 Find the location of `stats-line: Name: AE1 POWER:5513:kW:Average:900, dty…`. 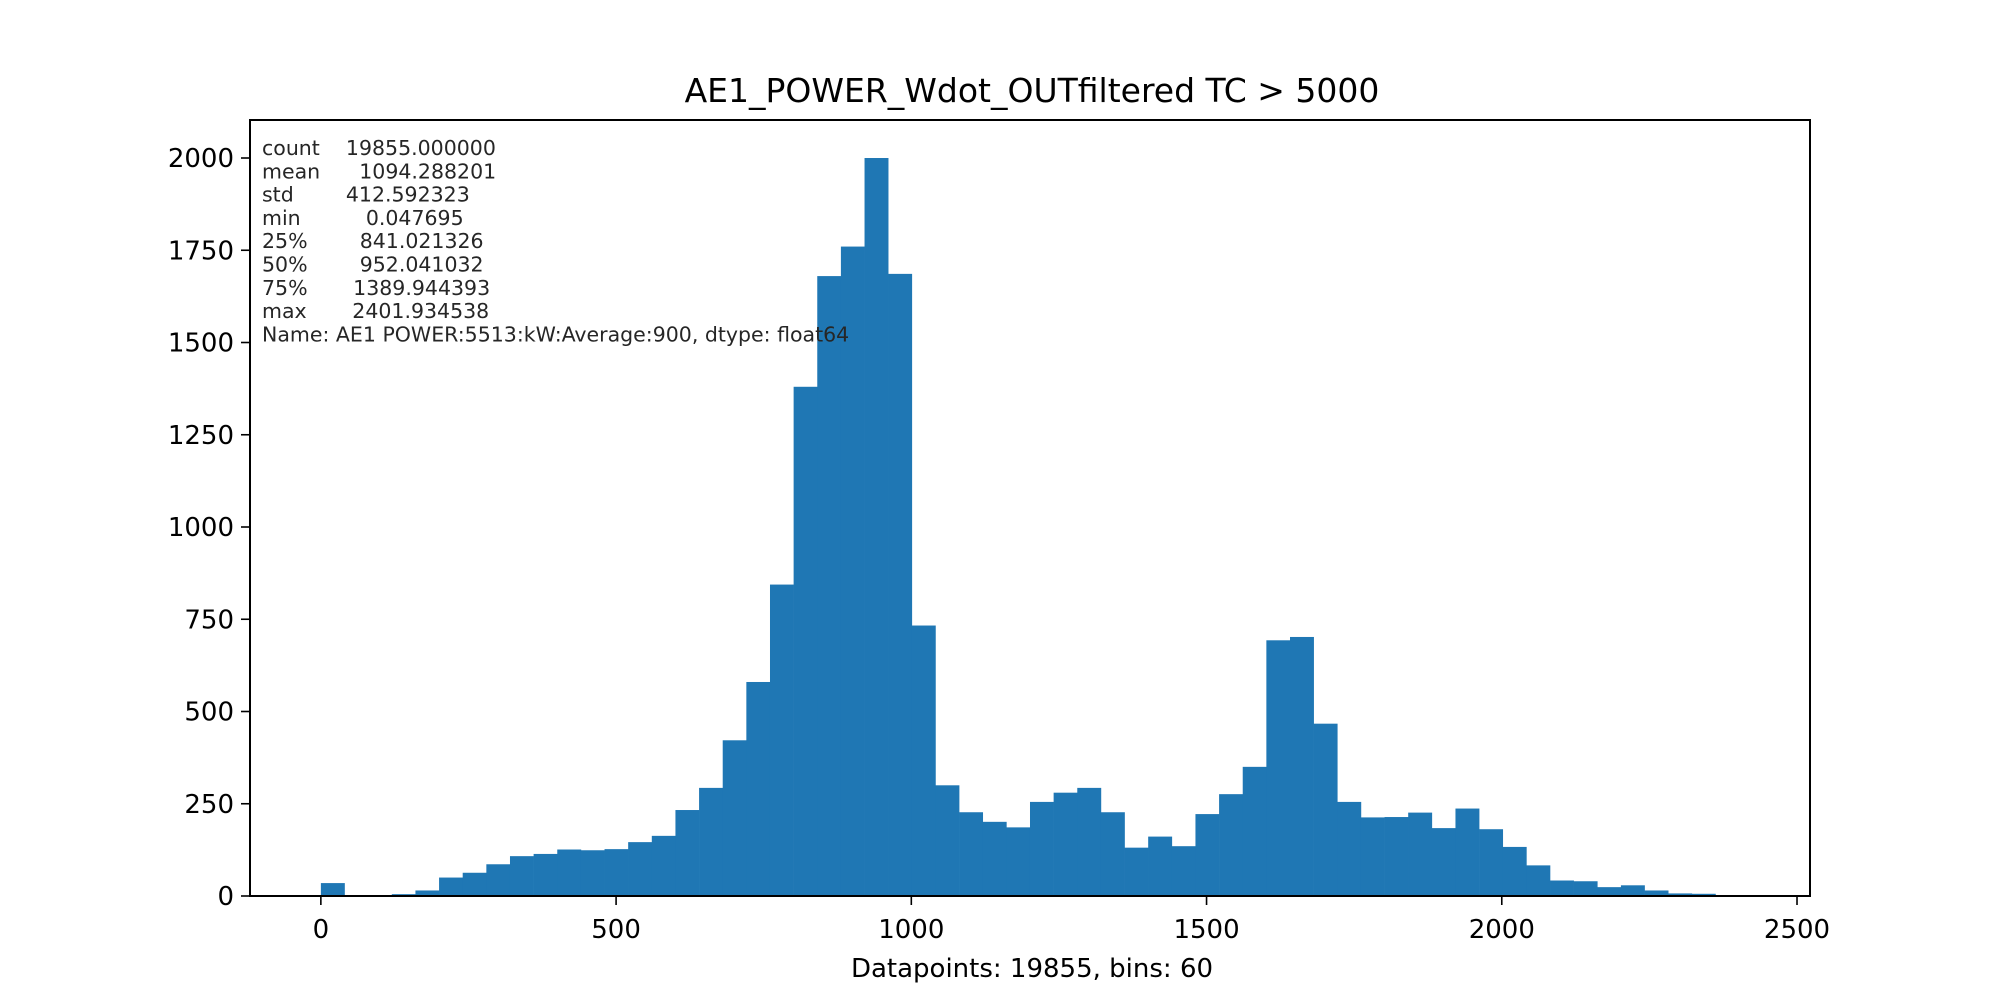

stats-line: Name: AE1 POWER:5513:kW:Average:900, dty… is located at coordinates (555, 334).